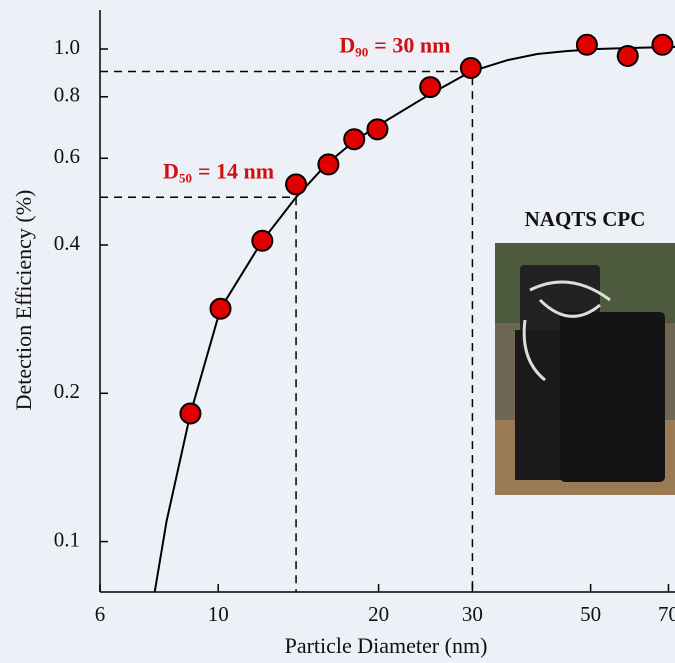 This screenshot has width=675, height=663. What do you see at coordinates (67, 47) in the screenshot?
I see `y-tick-label: 1.0` at bounding box center [67, 47].